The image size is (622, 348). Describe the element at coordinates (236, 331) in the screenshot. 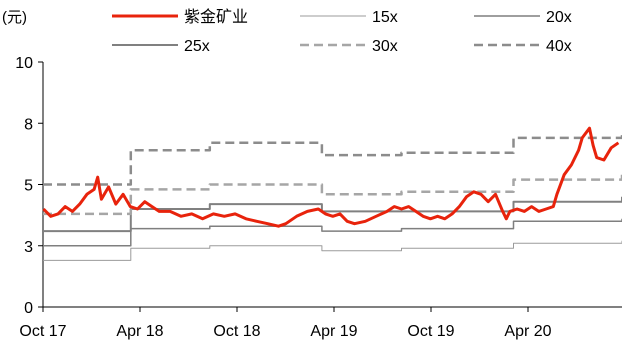

I see `x-tick-label: Oct 18` at that location.